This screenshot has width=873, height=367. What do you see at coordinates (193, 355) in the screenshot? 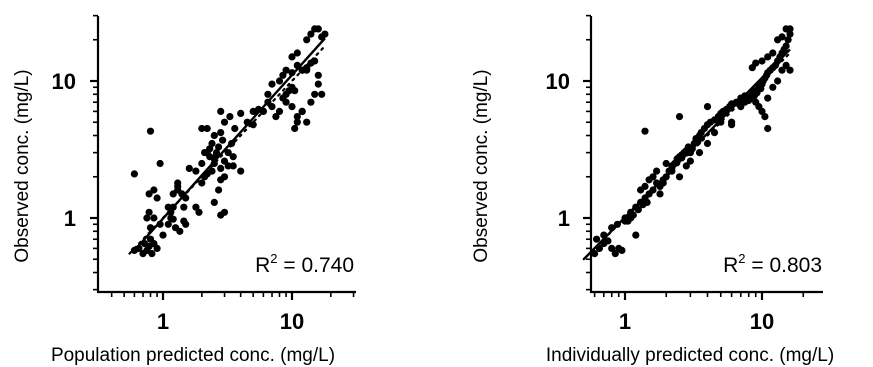
I see `left-x-axis-title: Population predicted conc. (mg/L)` at bounding box center [193, 355].